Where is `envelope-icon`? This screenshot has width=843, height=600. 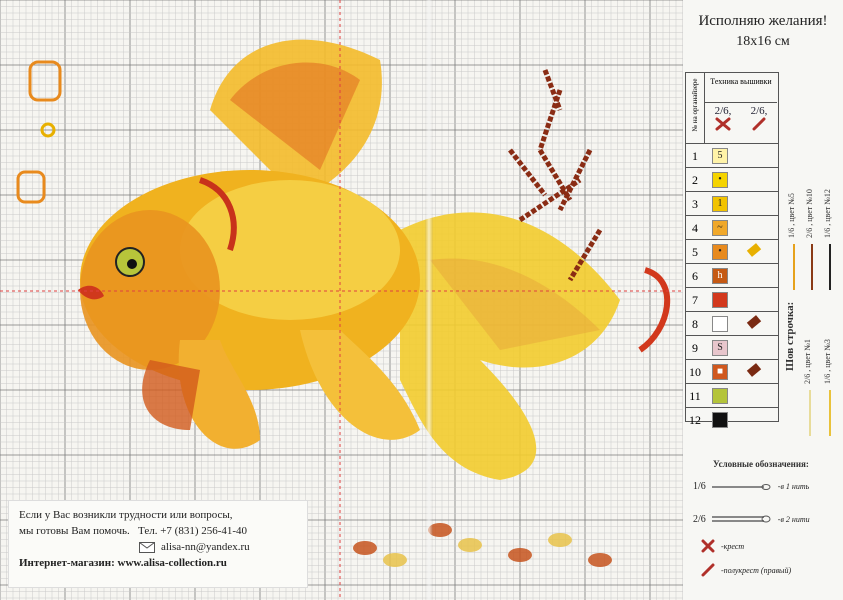 envelope-icon is located at coordinates (147, 547).